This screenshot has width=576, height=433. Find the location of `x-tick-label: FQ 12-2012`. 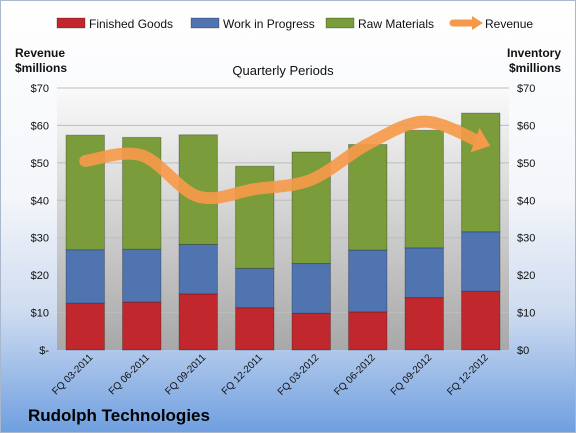

x-tick-label: FQ 12-2012 is located at coordinates (468, 375).